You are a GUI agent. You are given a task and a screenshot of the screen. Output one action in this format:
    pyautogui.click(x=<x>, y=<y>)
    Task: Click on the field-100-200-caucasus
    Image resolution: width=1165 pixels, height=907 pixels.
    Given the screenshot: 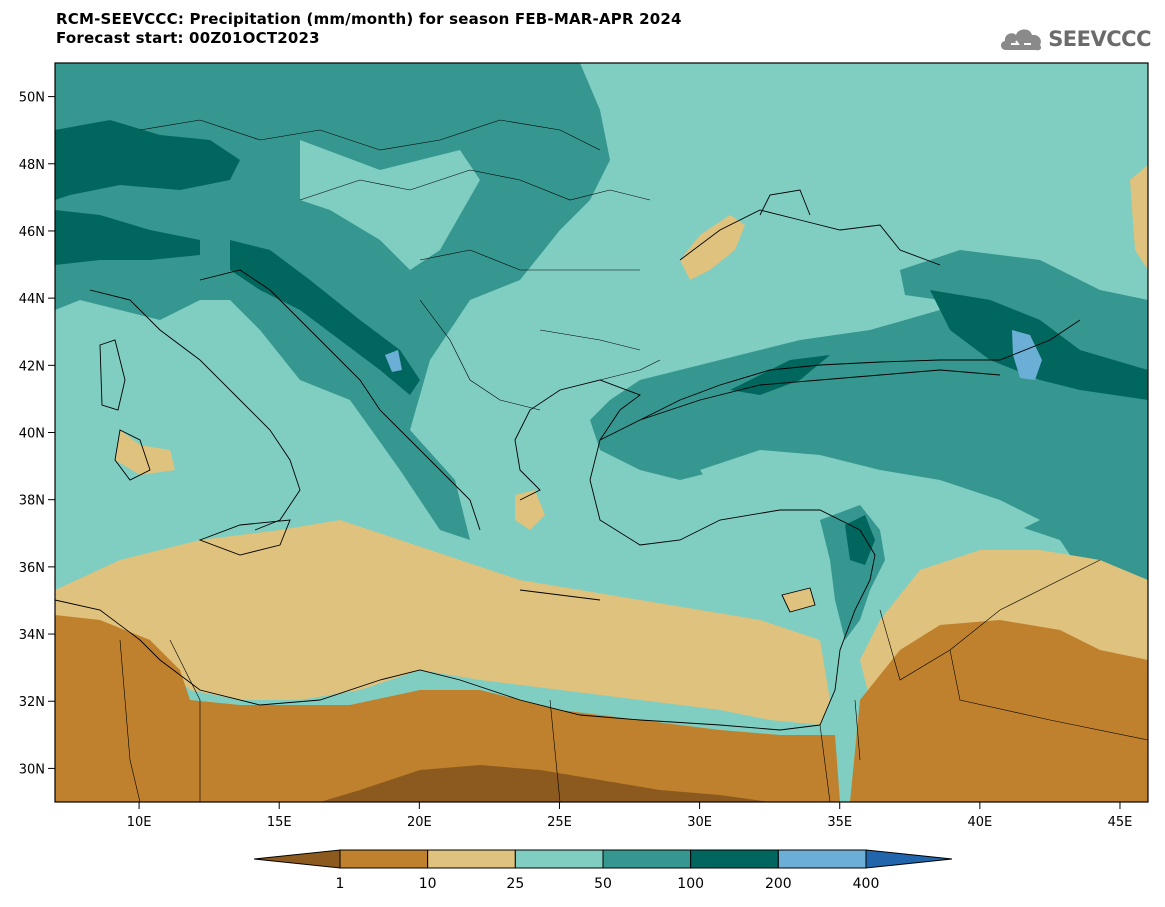 What is the action you would take?
    pyautogui.click(x=1024, y=295)
    